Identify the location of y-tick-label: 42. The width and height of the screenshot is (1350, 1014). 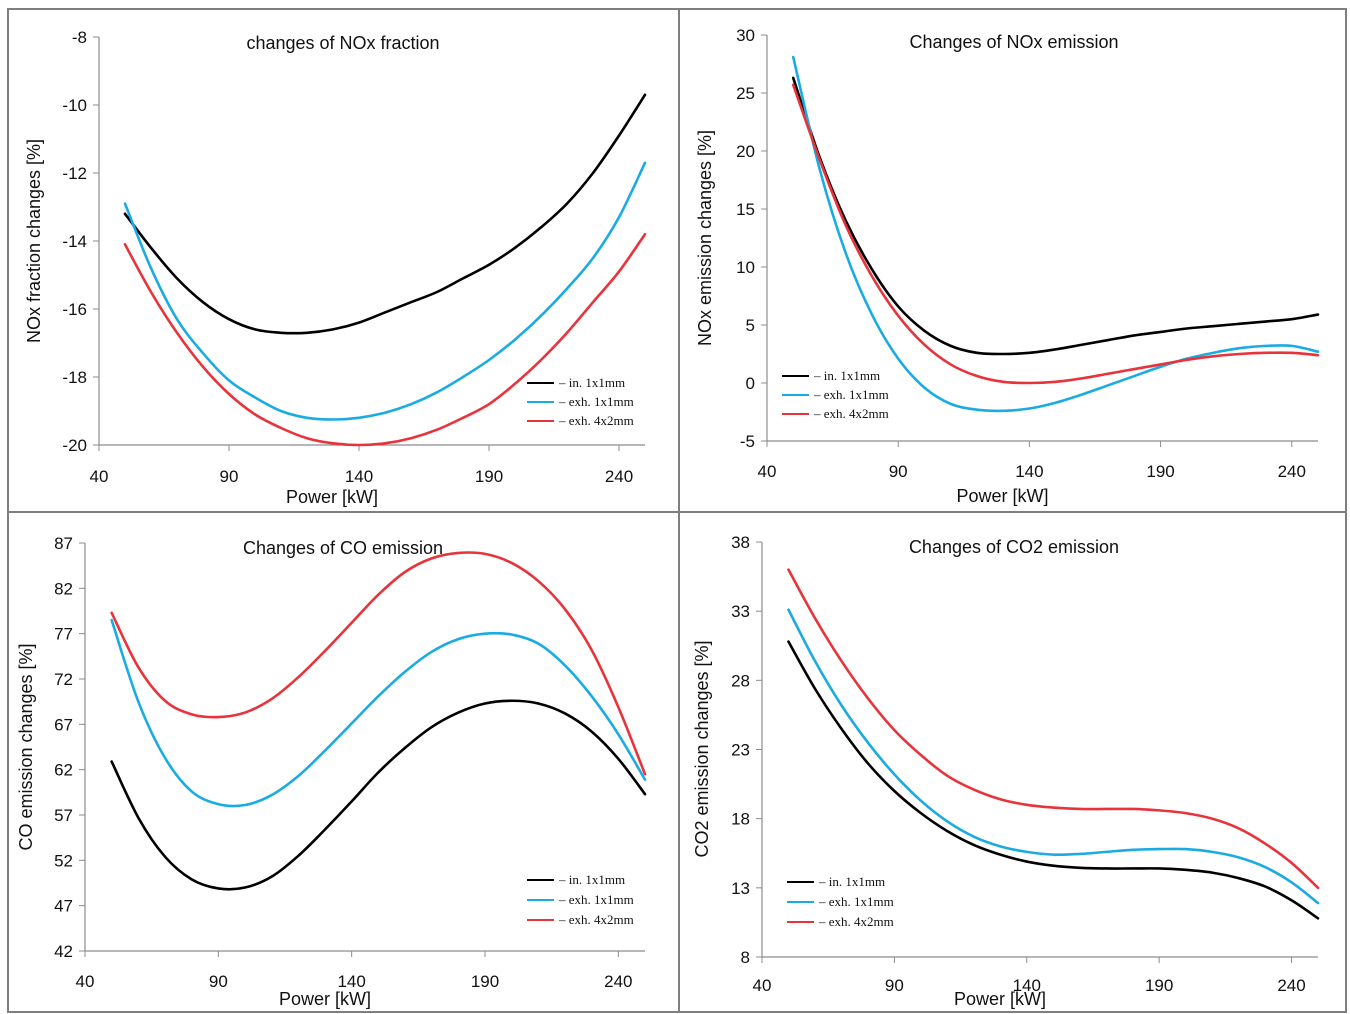
(63, 951).